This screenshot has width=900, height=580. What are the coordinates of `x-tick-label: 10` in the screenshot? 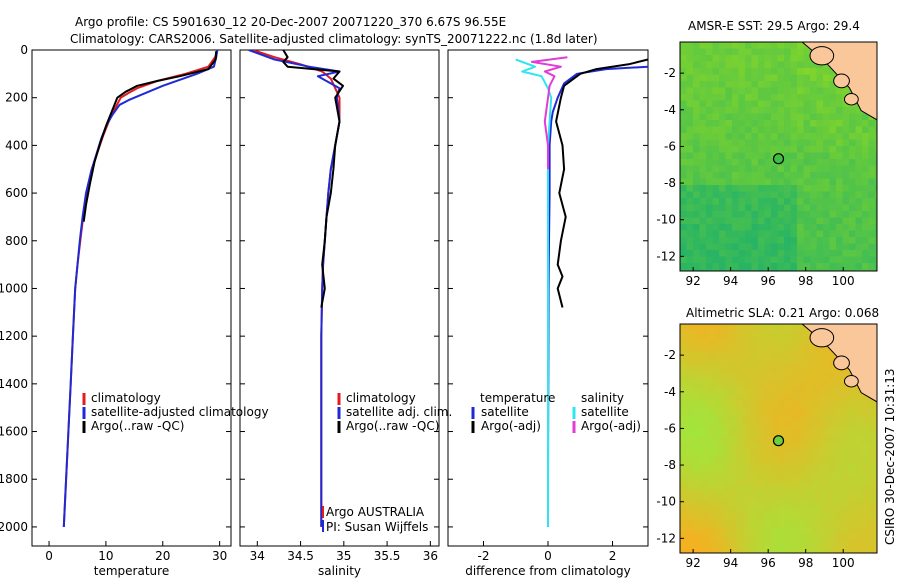 It's located at (105, 556).